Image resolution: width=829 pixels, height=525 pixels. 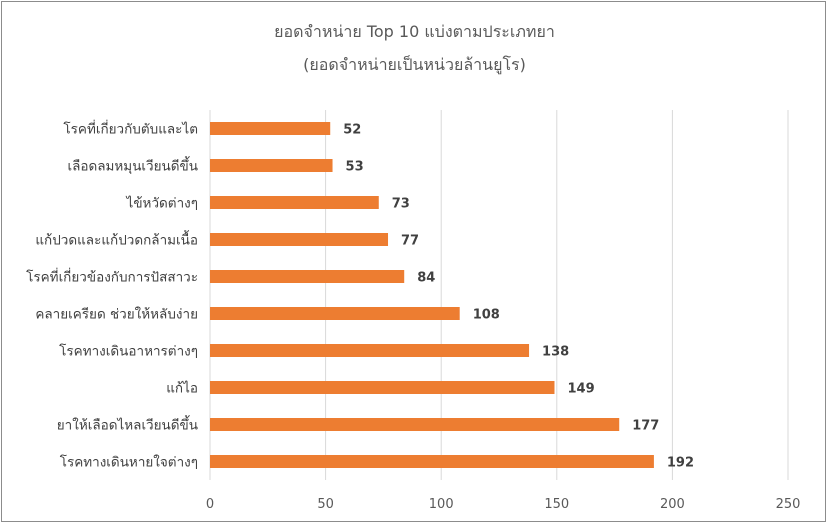 What do you see at coordinates (132, 165) in the screenshot?
I see `category-label: เลือดลมหมุนเวียนดีขึ้น` at bounding box center [132, 165].